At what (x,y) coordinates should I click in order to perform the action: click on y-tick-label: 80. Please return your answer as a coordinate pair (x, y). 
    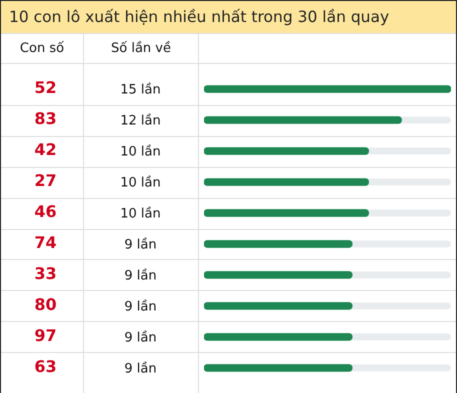
    Looking at the image, I should click on (29, 304).